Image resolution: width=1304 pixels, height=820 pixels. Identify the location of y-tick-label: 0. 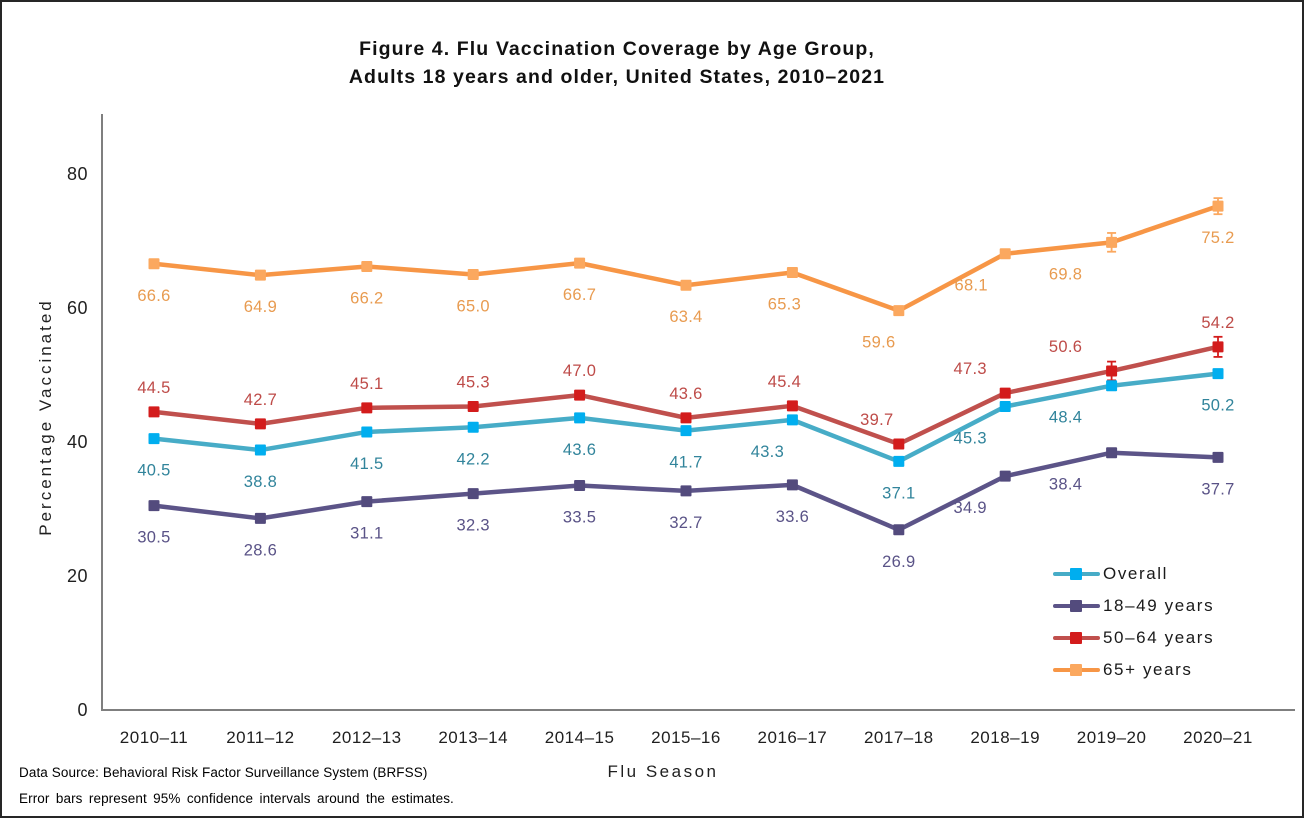
(82, 710).